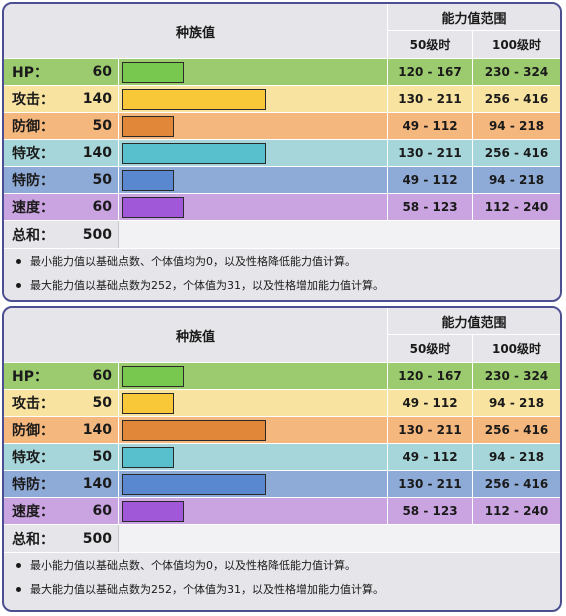  I want to click on level50-range: 120 - 167, so click(429, 72).